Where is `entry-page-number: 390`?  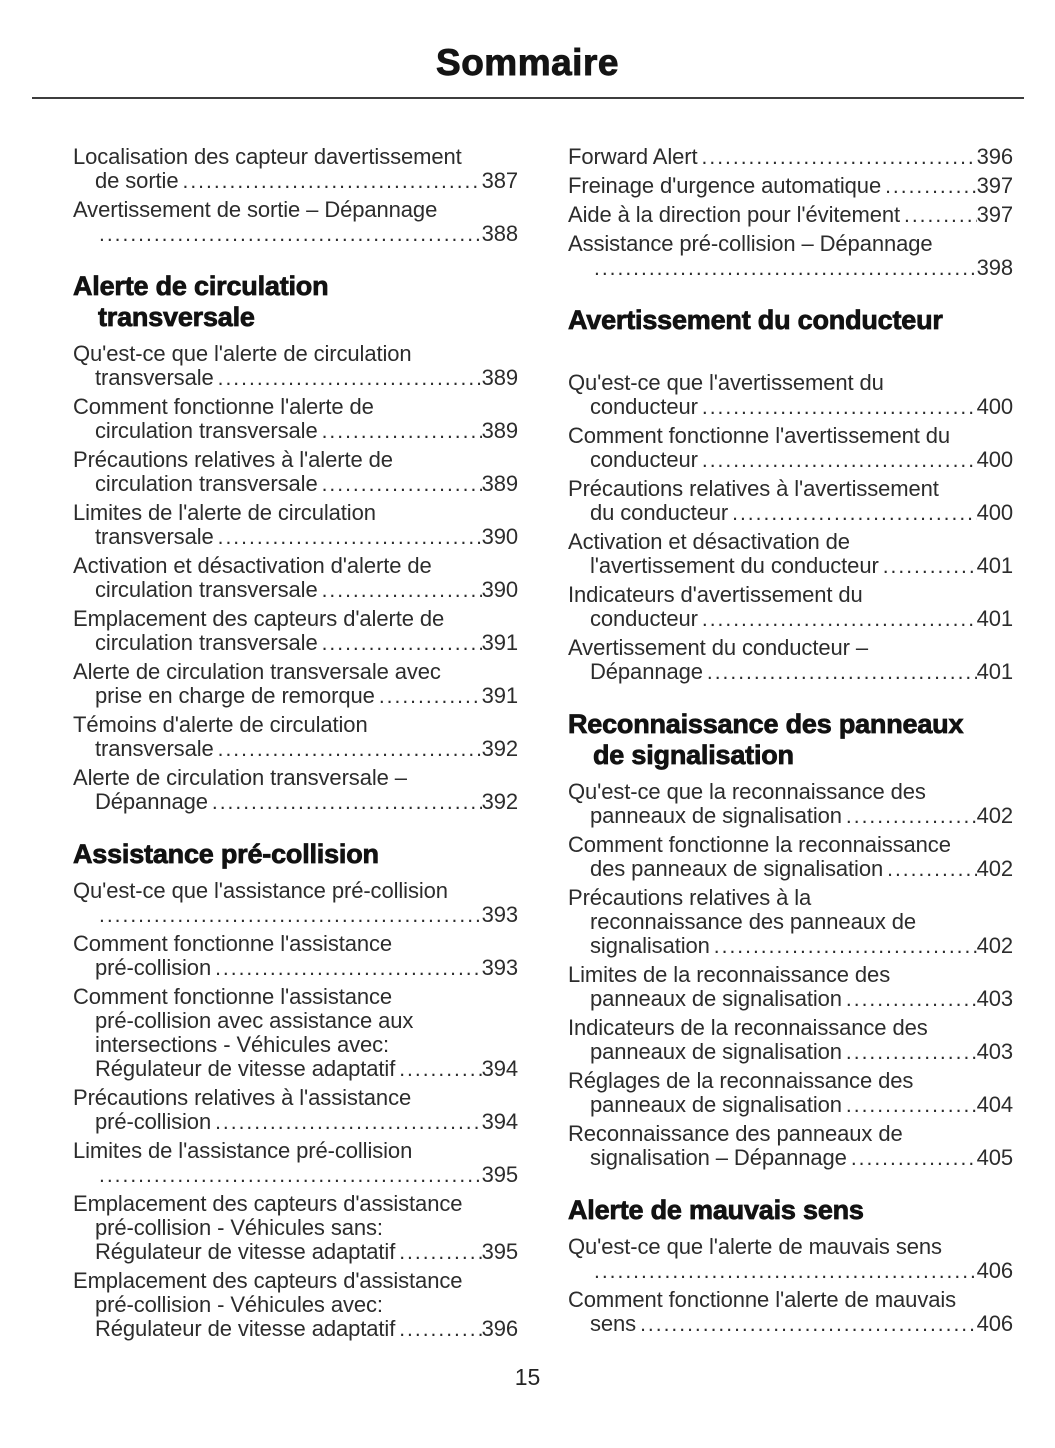
entry-page-number: 390 is located at coordinates (500, 589).